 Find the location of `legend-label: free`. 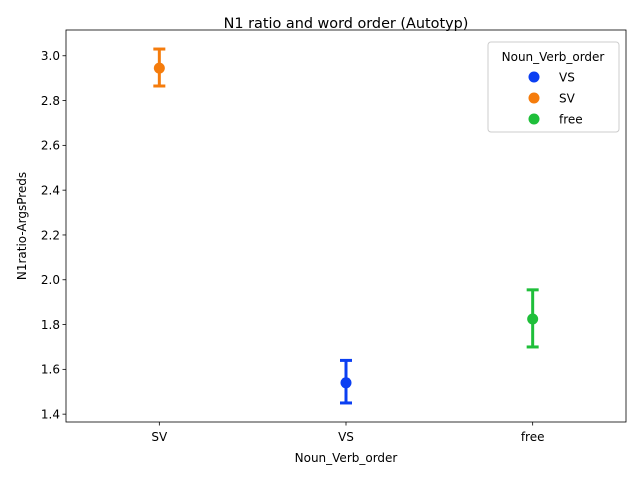

legend-label: free is located at coordinates (571, 119).